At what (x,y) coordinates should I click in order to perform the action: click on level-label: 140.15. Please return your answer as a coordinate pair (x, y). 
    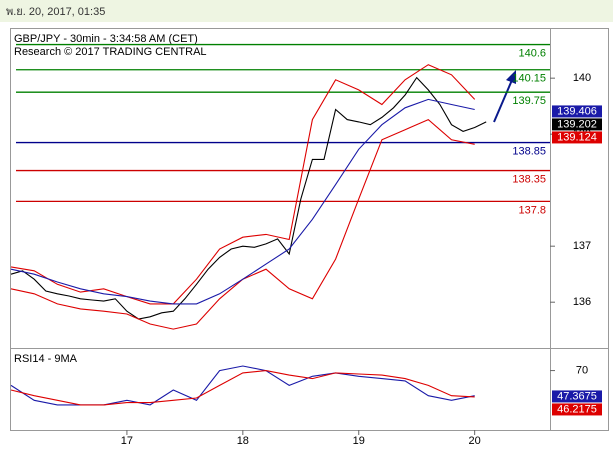
    Looking at the image, I should click on (529, 79).